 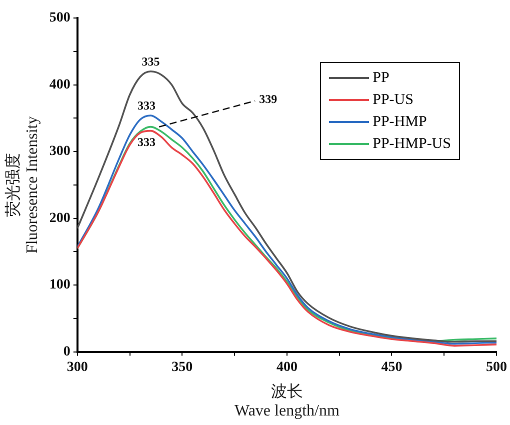 What do you see at coordinates (391, 367) in the screenshot?
I see `x-tick-label: 450` at bounding box center [391, 367].